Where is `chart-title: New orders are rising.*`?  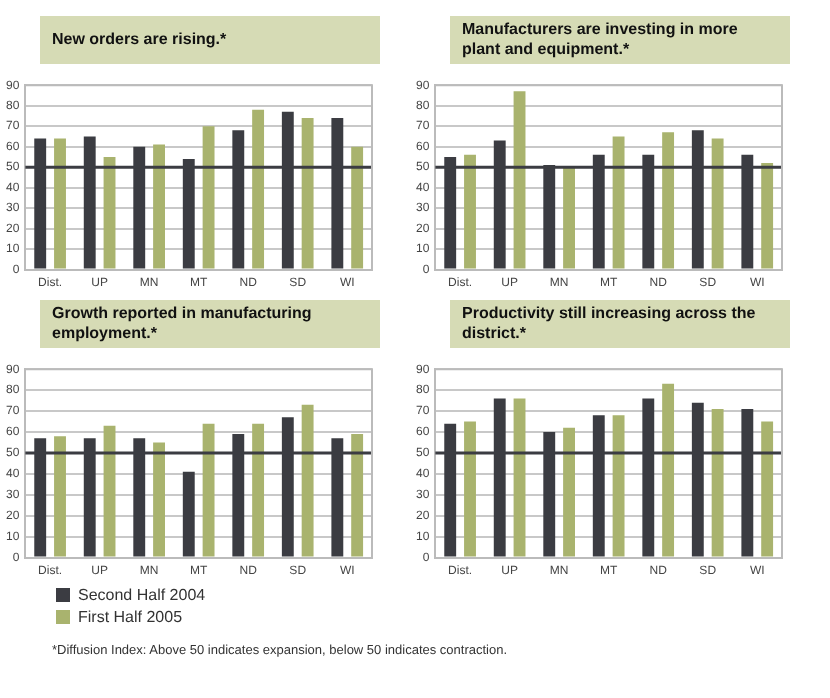 chart-title: New orders are rising.* is located at coordinates (210, 40).